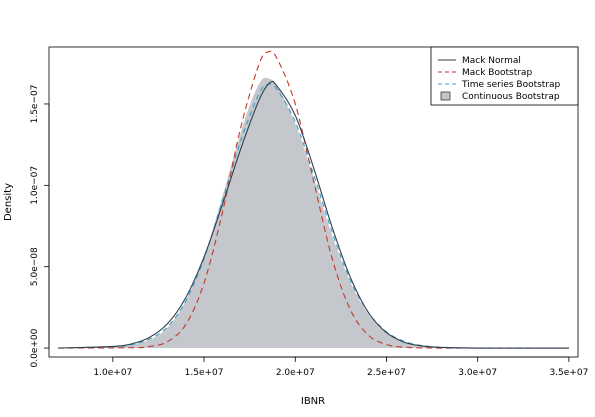 This screenshot has width=595, height=417. What do you see at coordinates (40, 226) in the screenshot?
I see `y-axis: 0.0e+00 5.0e−08 1.0e−07 1.5e−07` at bounding box center [40, 226].